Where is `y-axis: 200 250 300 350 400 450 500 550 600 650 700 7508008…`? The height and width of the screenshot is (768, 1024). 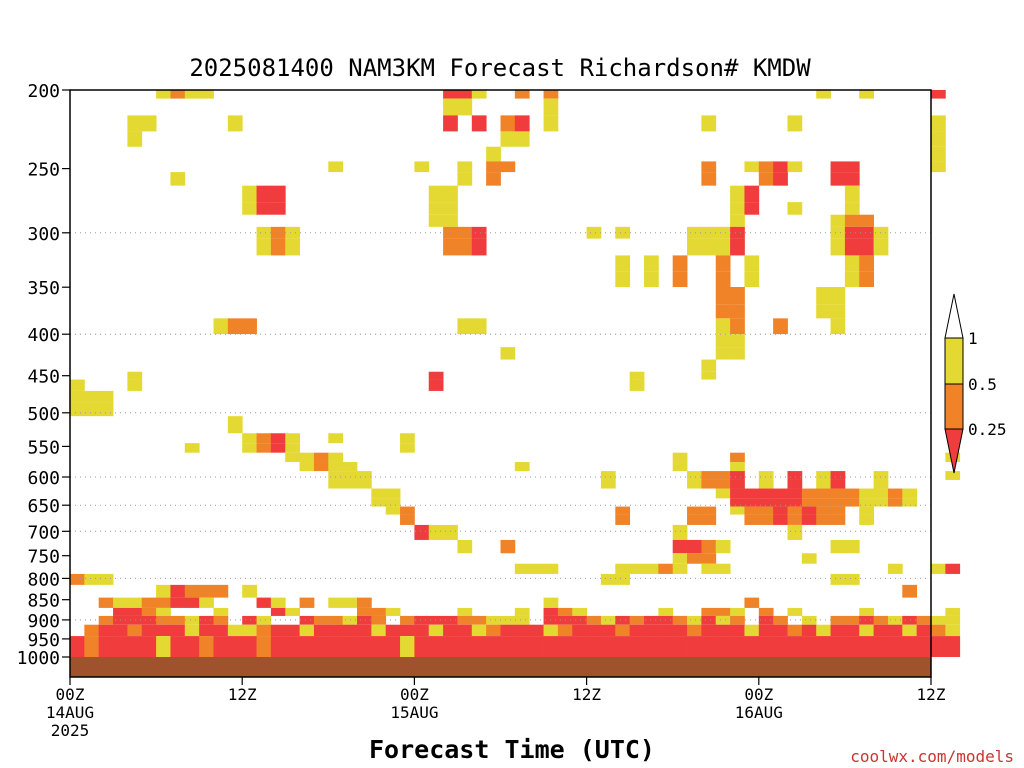
y-axis: 200 250 300 350 400 450 500 550 600 650 700 7508008… is located at coordinates (43, 375).